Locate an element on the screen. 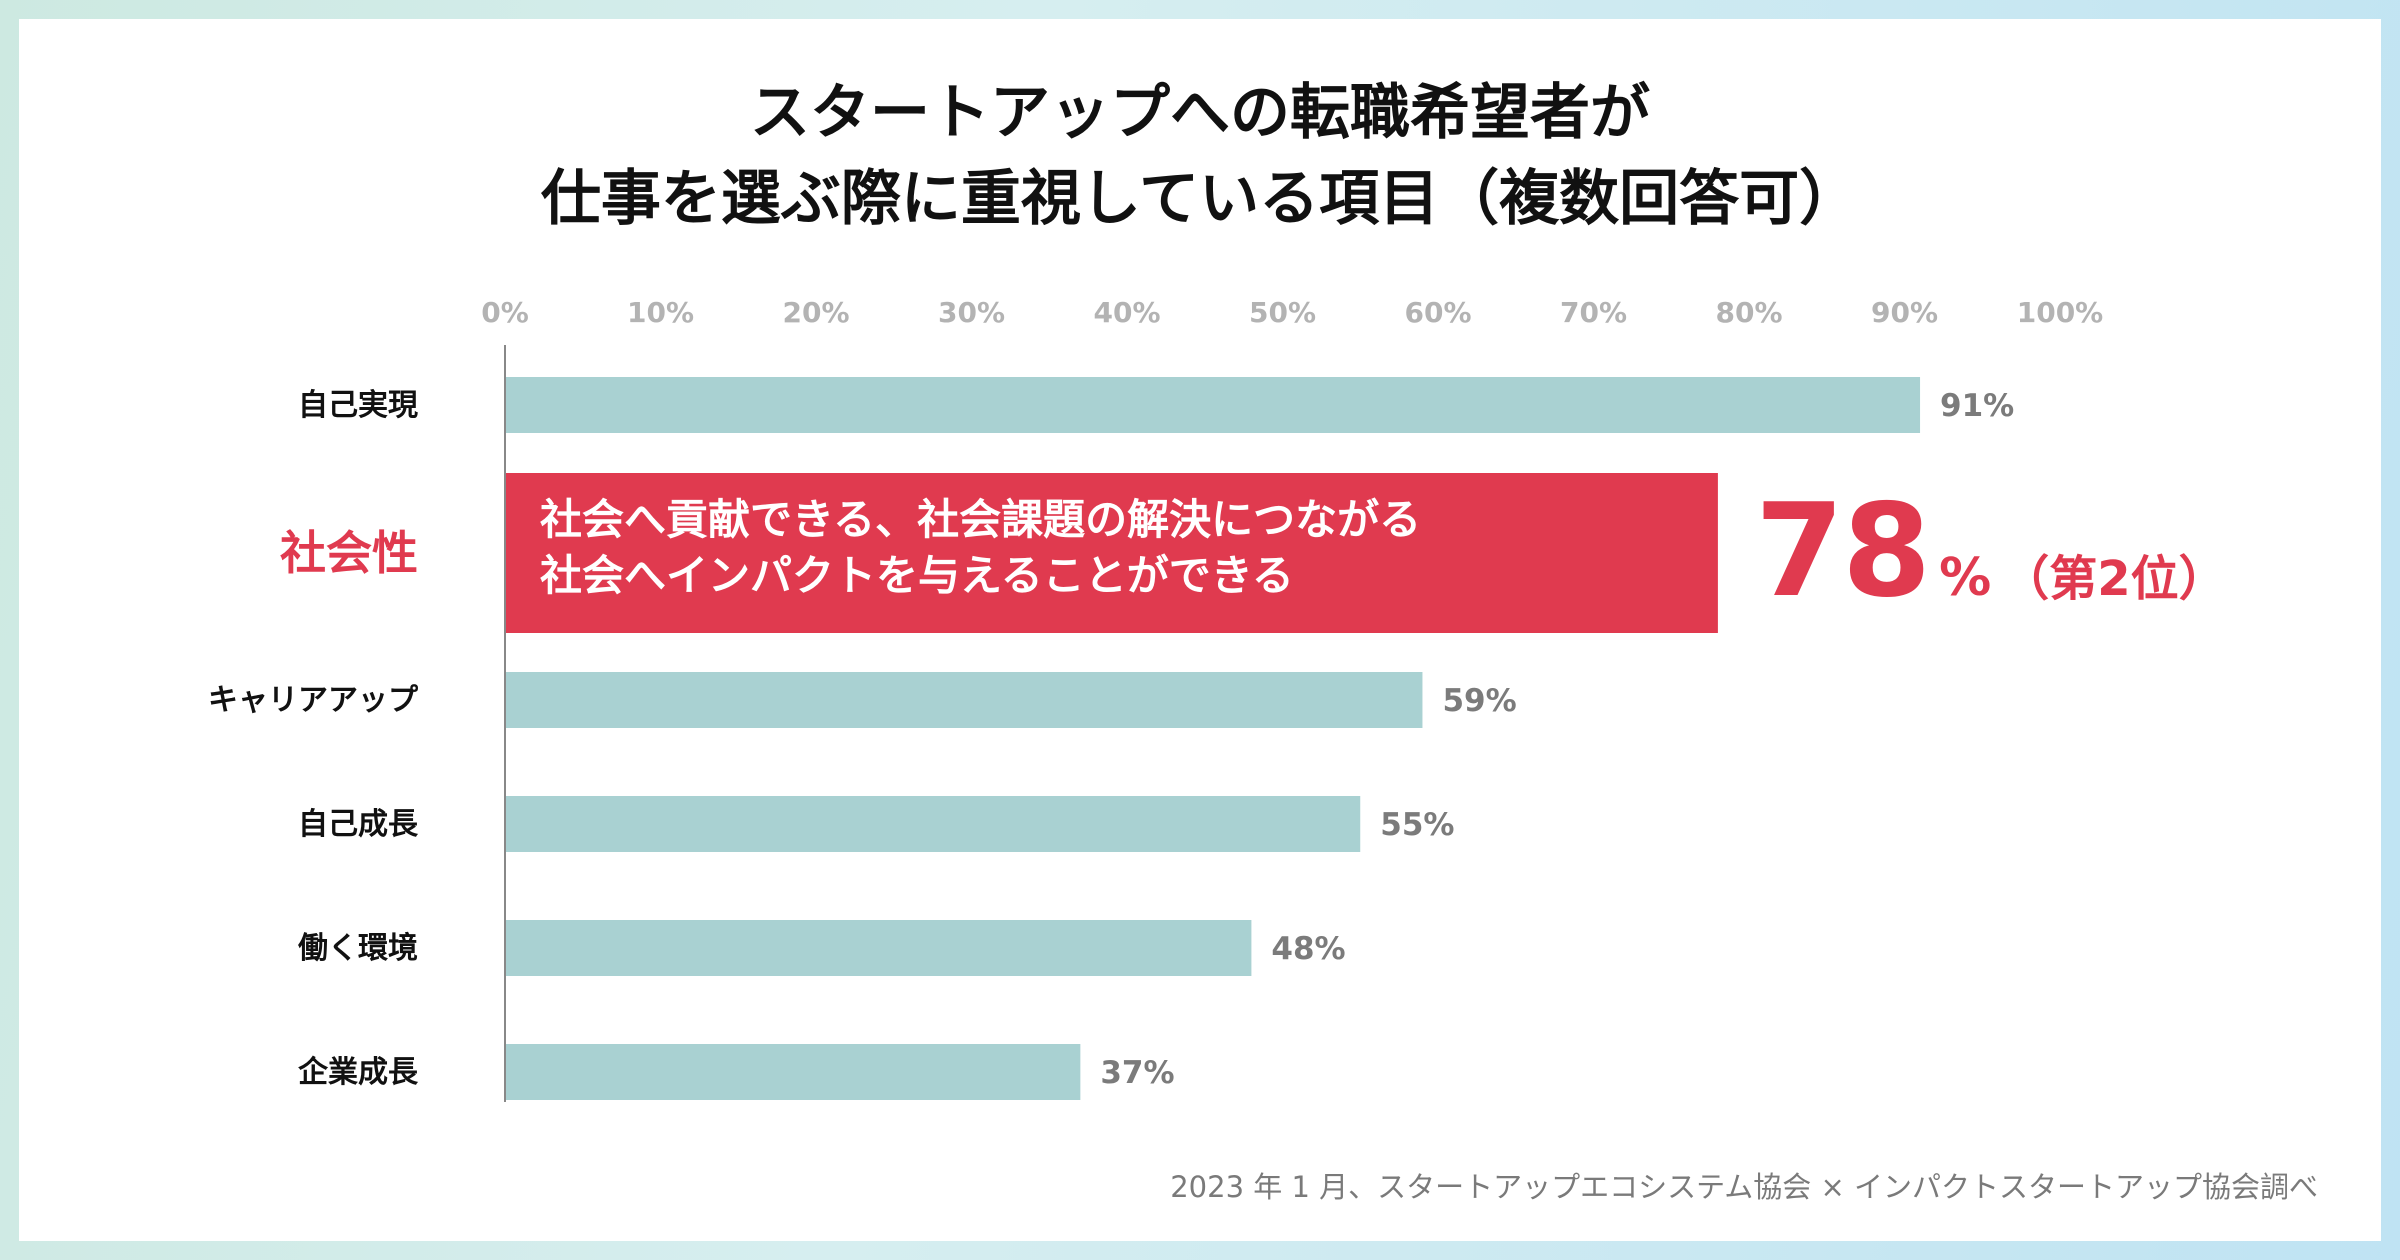  category-label: 自己実現 is located at coordinates (358, 405).